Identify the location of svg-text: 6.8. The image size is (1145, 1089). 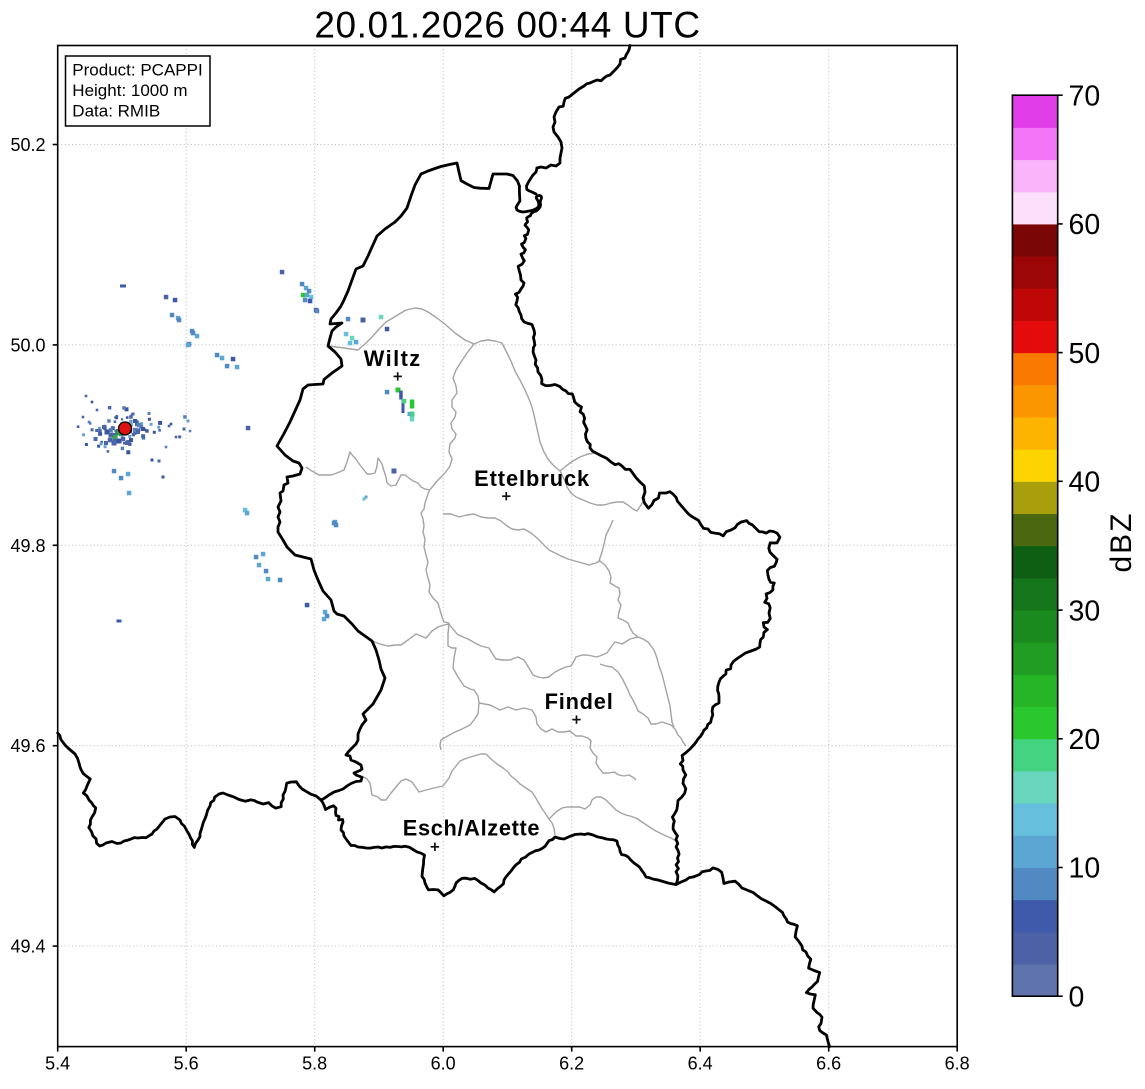
(957, 1063).